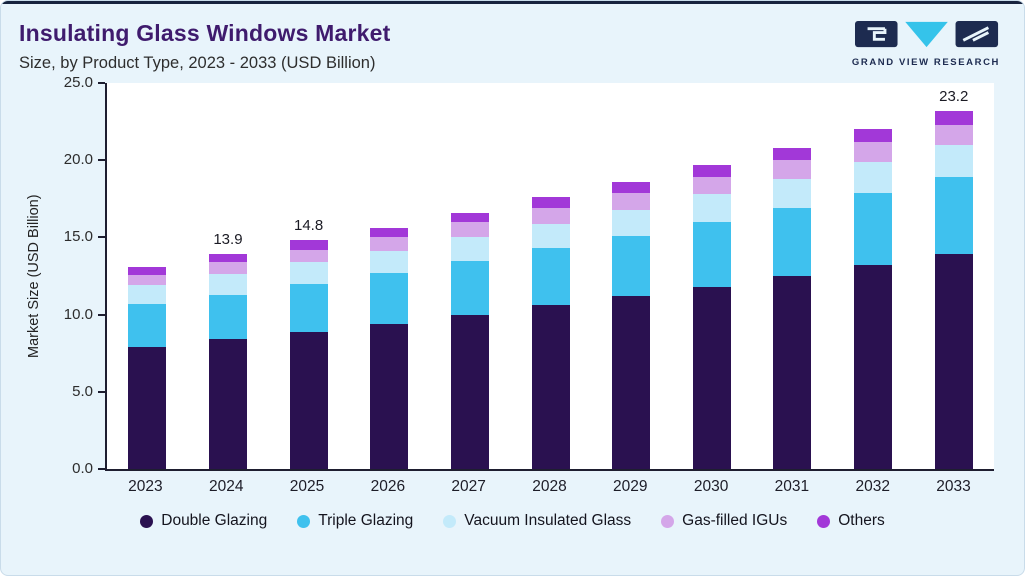  I want to click on stacked-bar-2031, so click(792, 308).